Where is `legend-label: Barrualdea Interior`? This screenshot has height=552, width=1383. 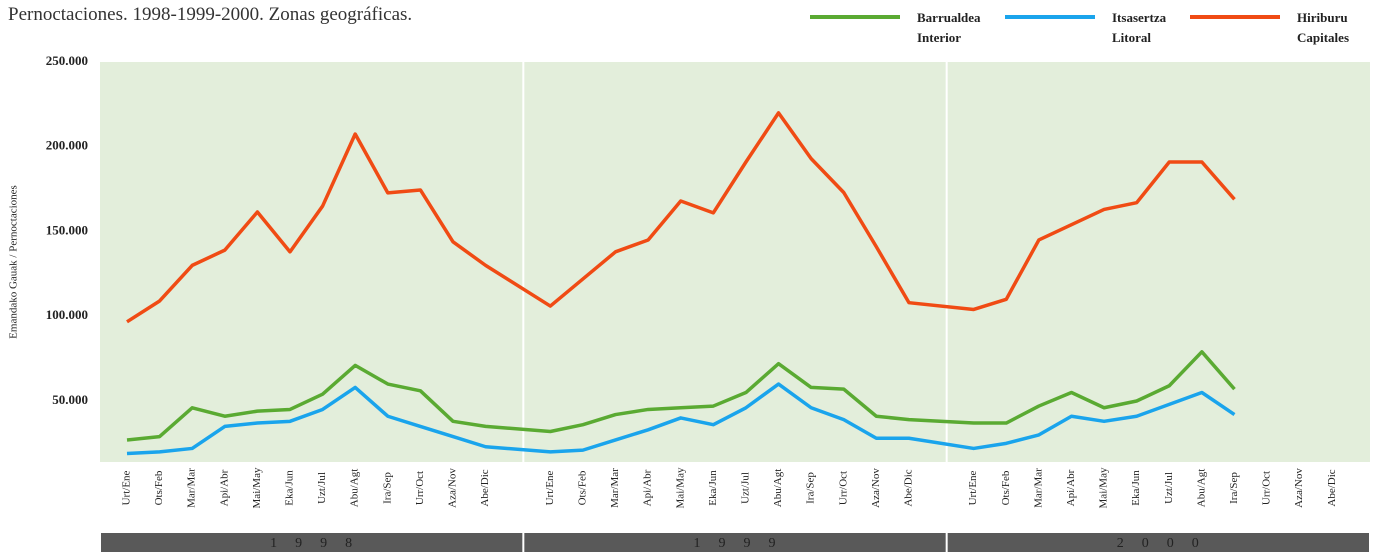 legend-label: Barrualdea Interior is located at coordinates (949, 27).